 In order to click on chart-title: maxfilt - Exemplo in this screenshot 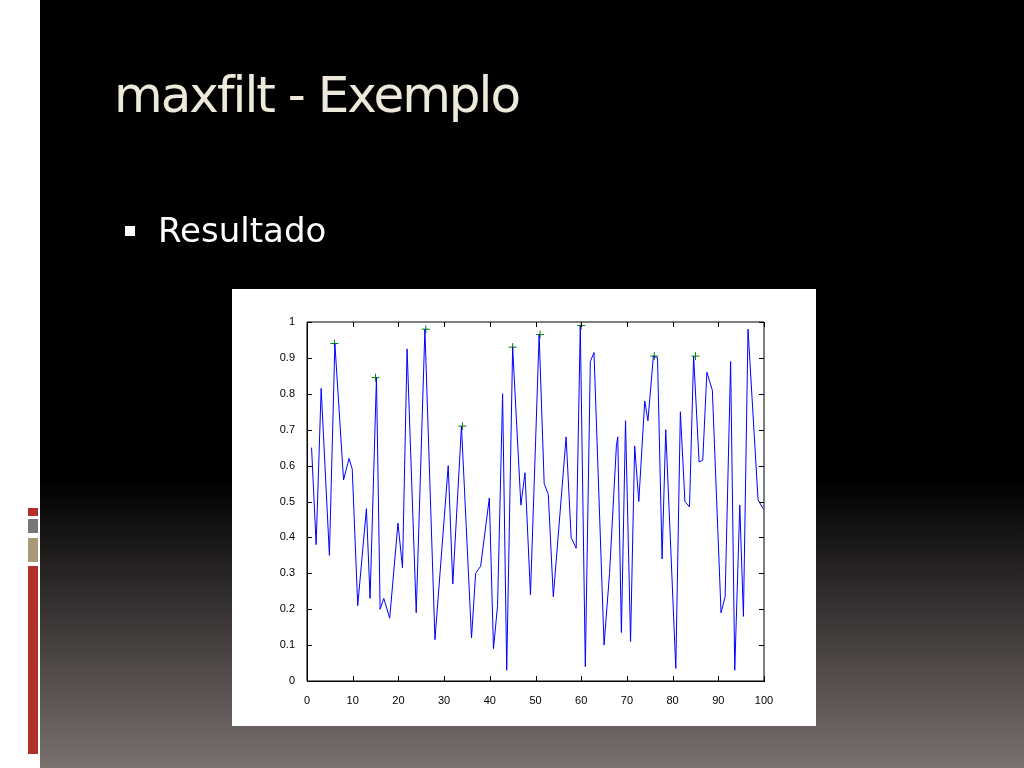, I will do `click(317, 95)`.